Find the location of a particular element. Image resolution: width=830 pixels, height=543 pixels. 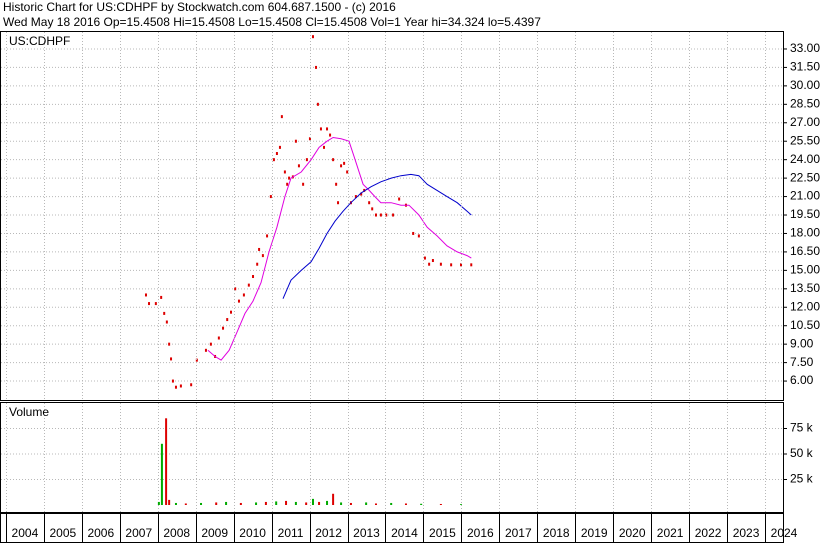

y-tick-label: 19.50 is located at coordinates (805, 214).